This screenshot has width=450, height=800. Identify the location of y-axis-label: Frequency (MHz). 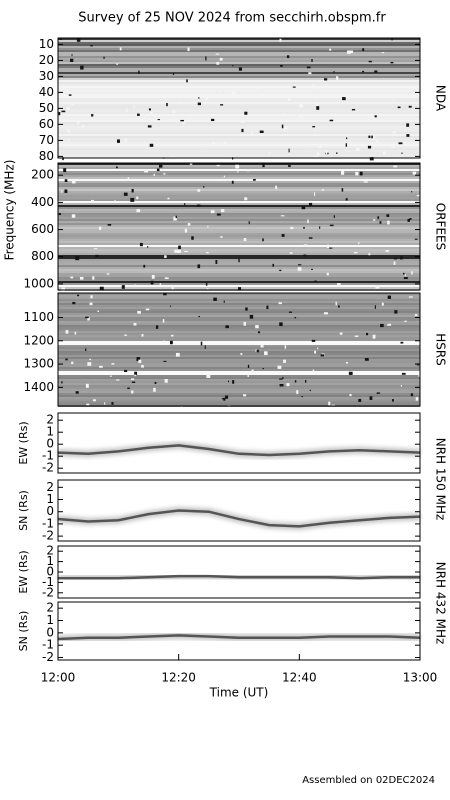
(10, 210).